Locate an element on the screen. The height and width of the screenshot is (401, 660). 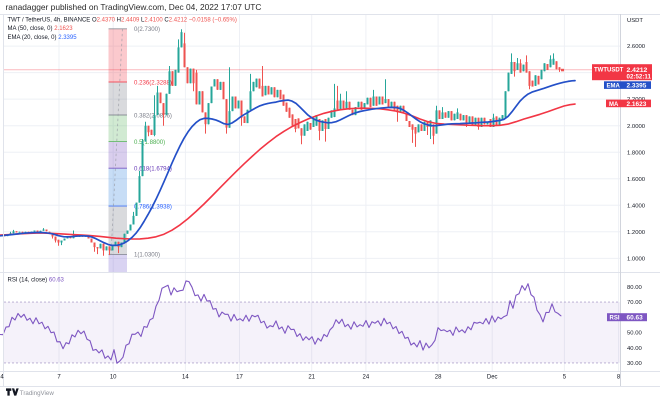
svg-text: 1.6000 is located at coordinates (636, 180).